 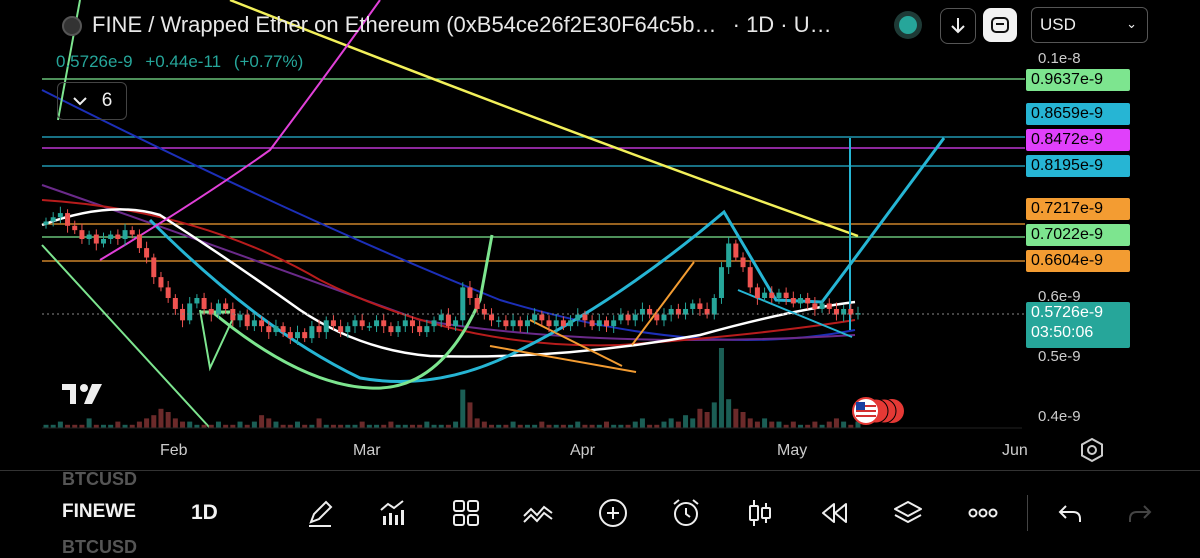 I want to click on price-tag-text: 0.8472e-9, so click(x=1067, y=139).